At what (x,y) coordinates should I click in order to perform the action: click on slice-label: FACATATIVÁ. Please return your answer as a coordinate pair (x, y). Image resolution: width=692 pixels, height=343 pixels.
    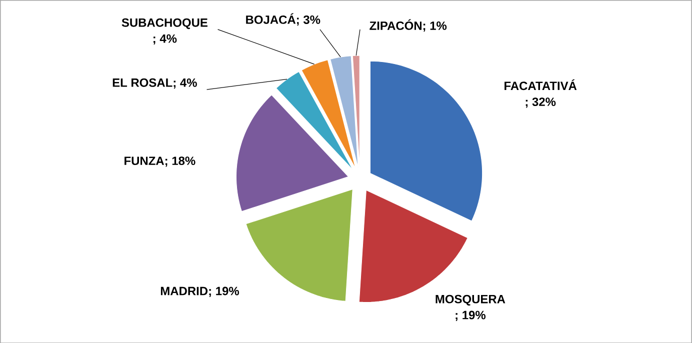
    Looking at the image, I should click on (540, 84).